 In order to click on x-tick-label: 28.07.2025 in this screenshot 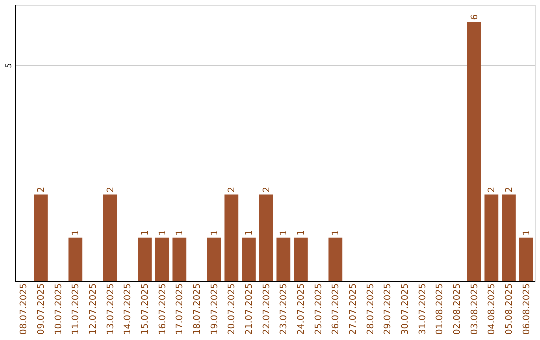, I will do `click(371, 310)`.